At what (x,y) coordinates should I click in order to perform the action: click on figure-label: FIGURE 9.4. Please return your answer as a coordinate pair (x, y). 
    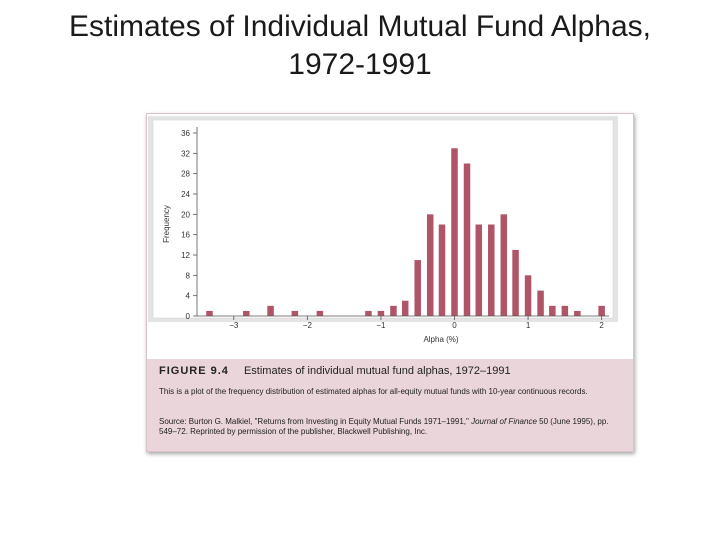
    Looking at the image, I should click on (194, 371).